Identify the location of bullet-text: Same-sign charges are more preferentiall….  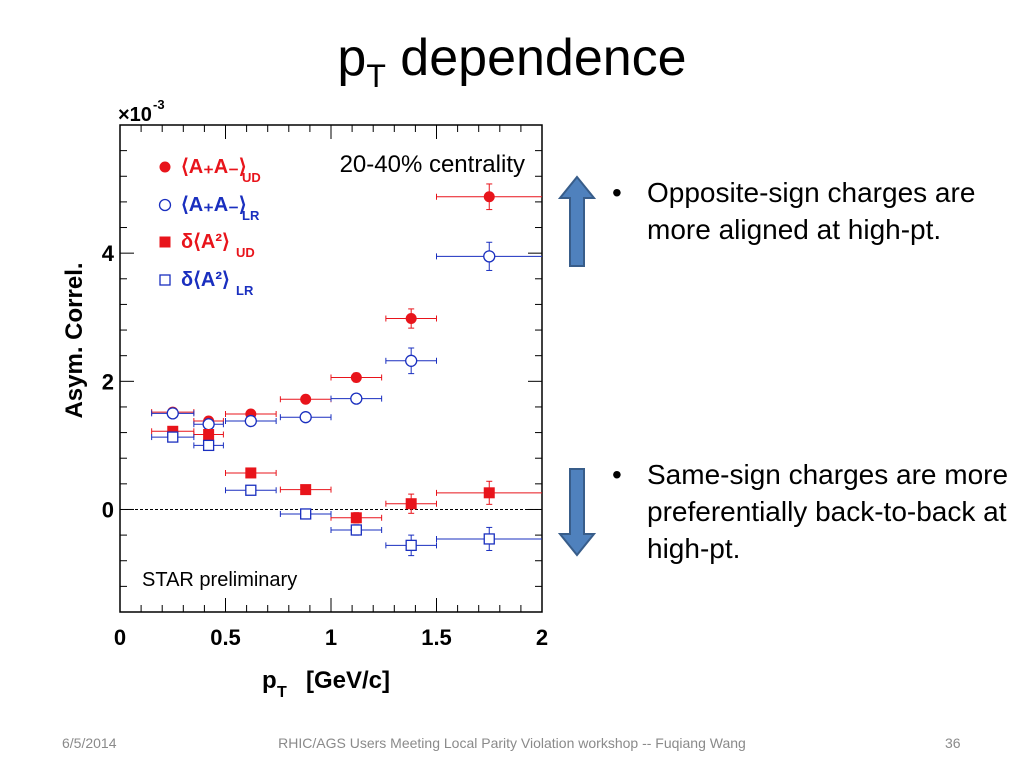
(828, 511).